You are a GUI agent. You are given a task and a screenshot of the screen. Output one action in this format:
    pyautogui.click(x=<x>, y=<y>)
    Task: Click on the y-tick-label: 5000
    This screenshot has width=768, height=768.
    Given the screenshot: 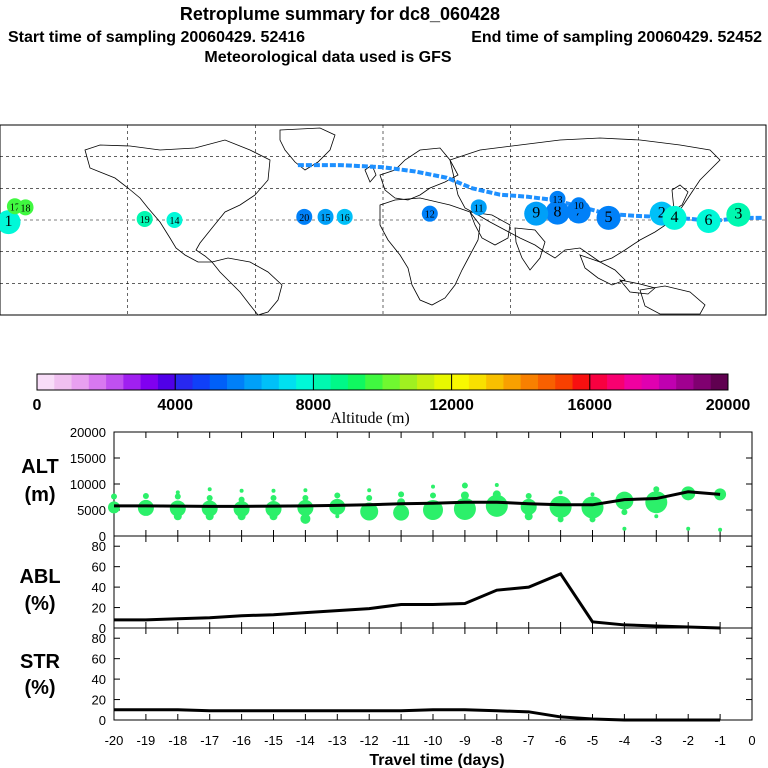 What is the action you would take?
    pyautogui.click(x=91, y=510)
    